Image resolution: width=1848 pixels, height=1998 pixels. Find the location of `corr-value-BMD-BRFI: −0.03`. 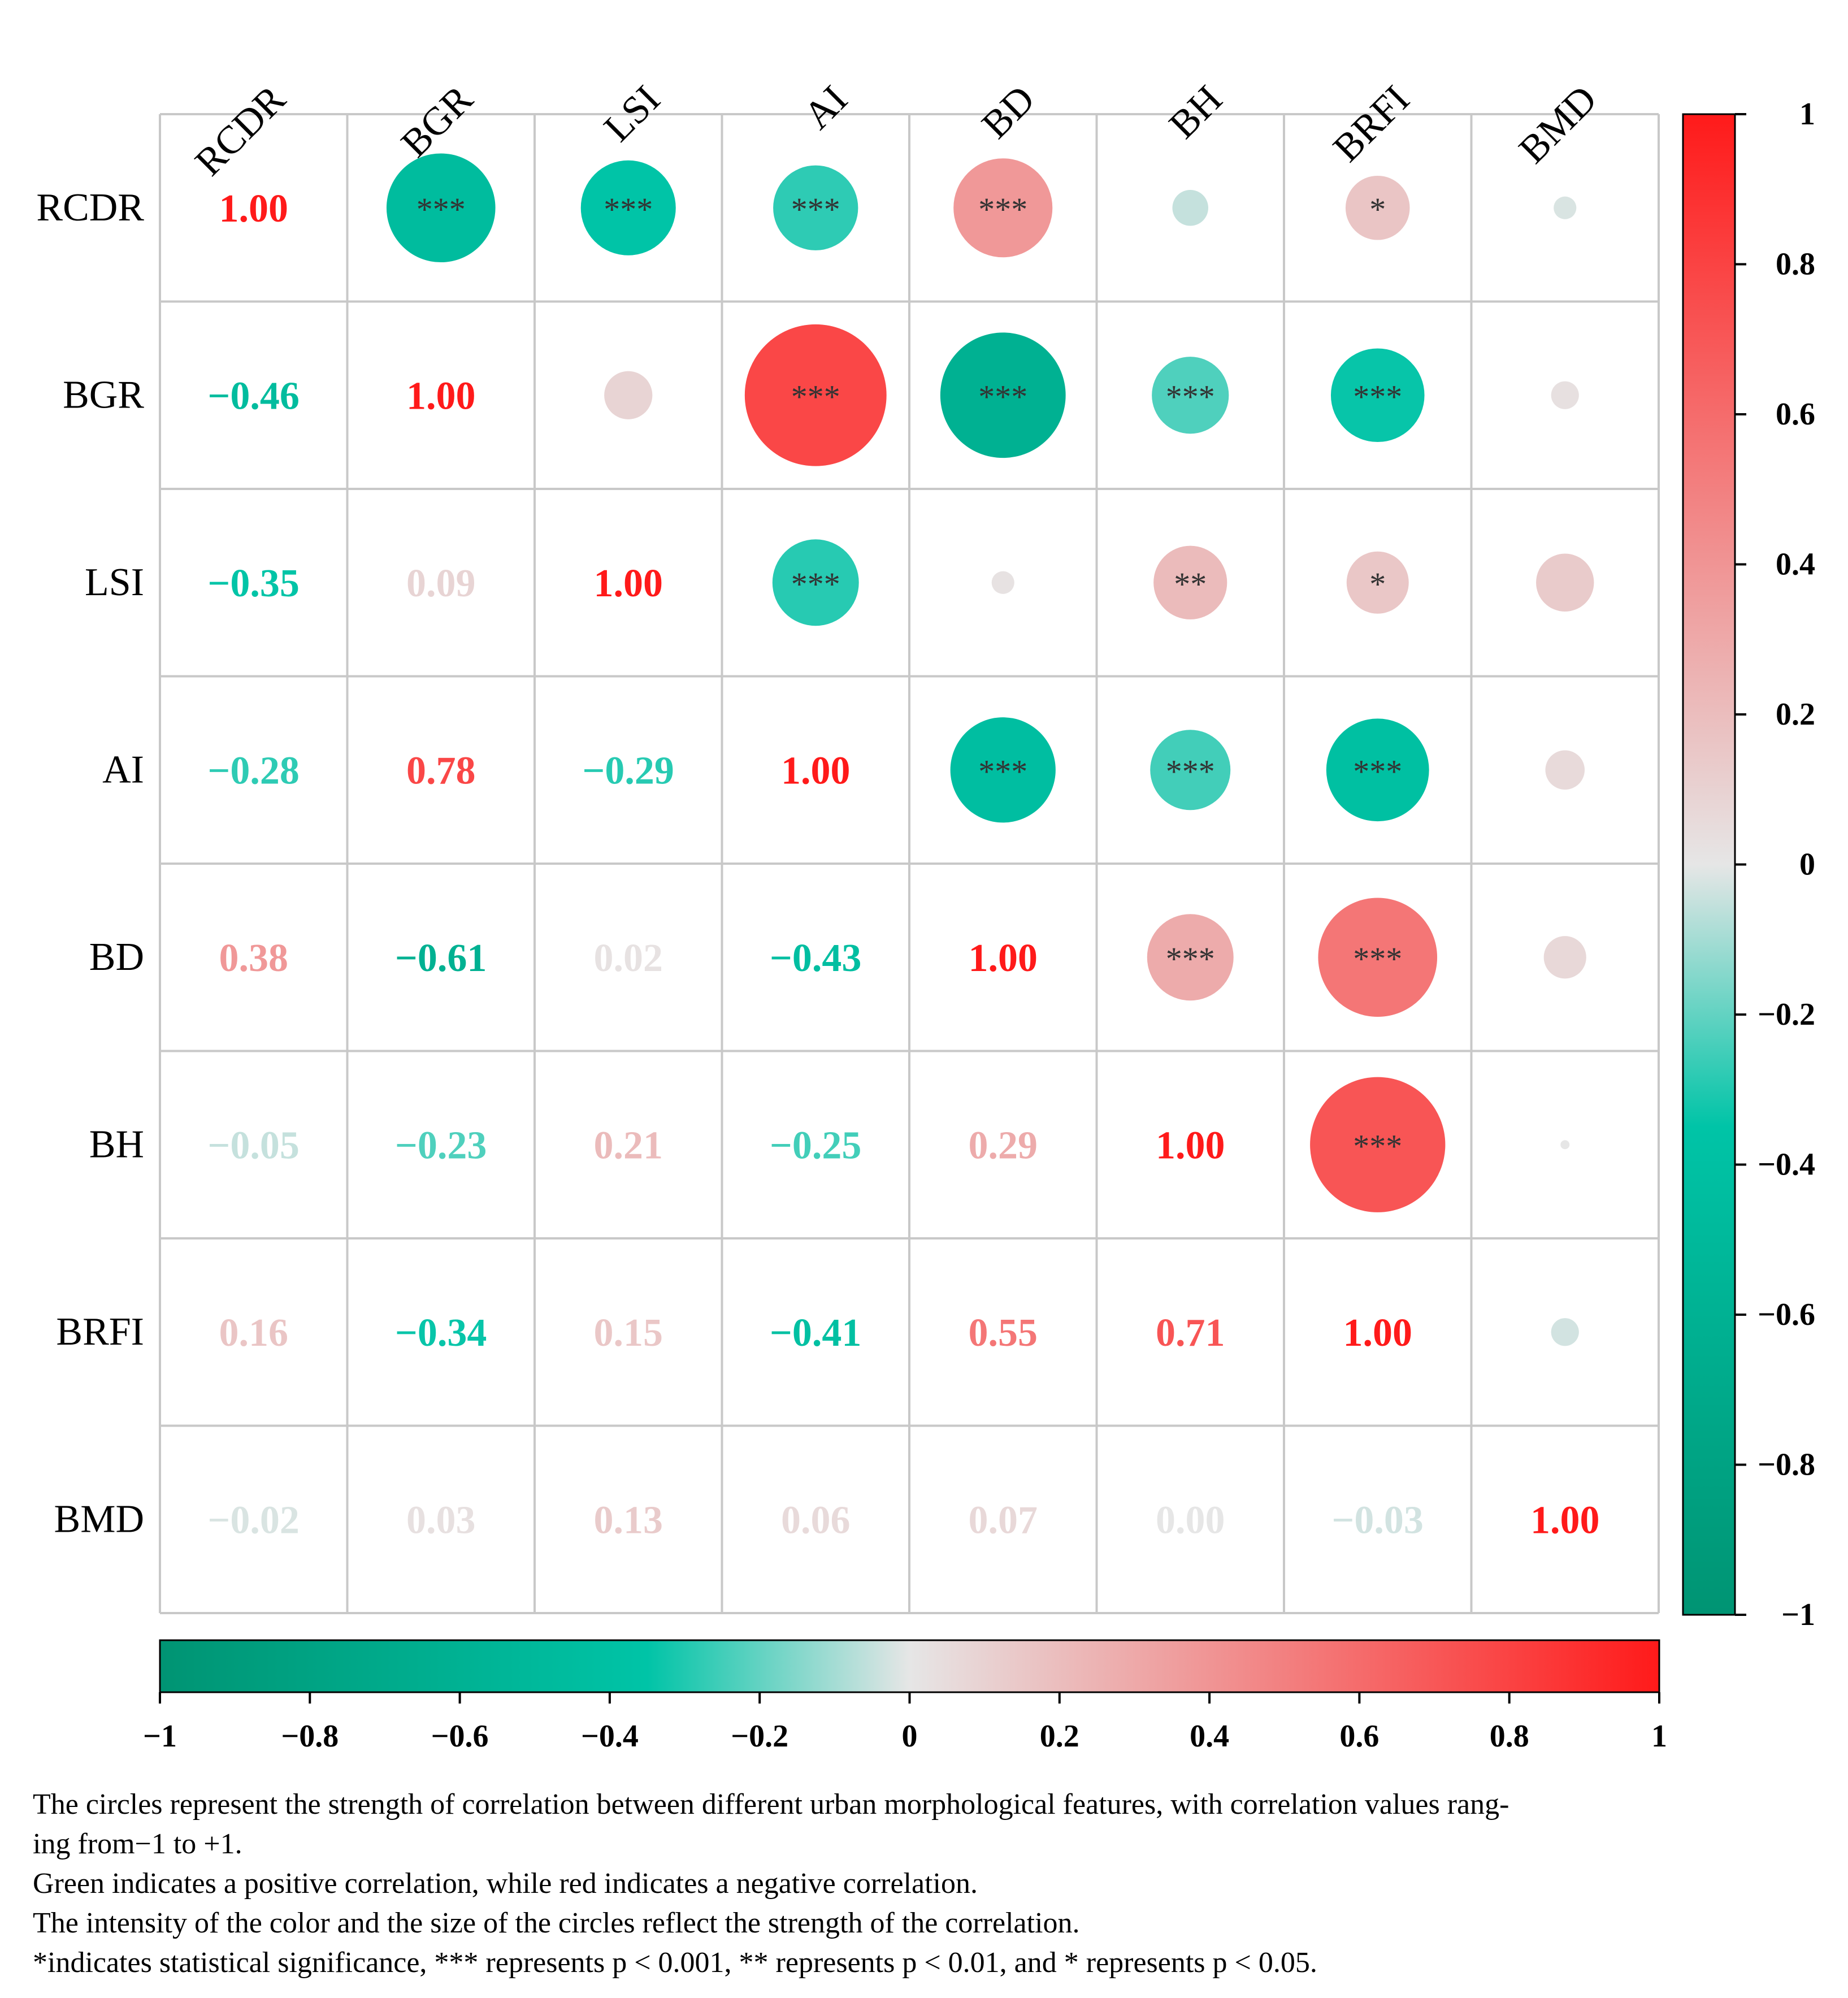

corr-value-BMD-BRFI: −0.03 is located at coordinates (1378, 1520).